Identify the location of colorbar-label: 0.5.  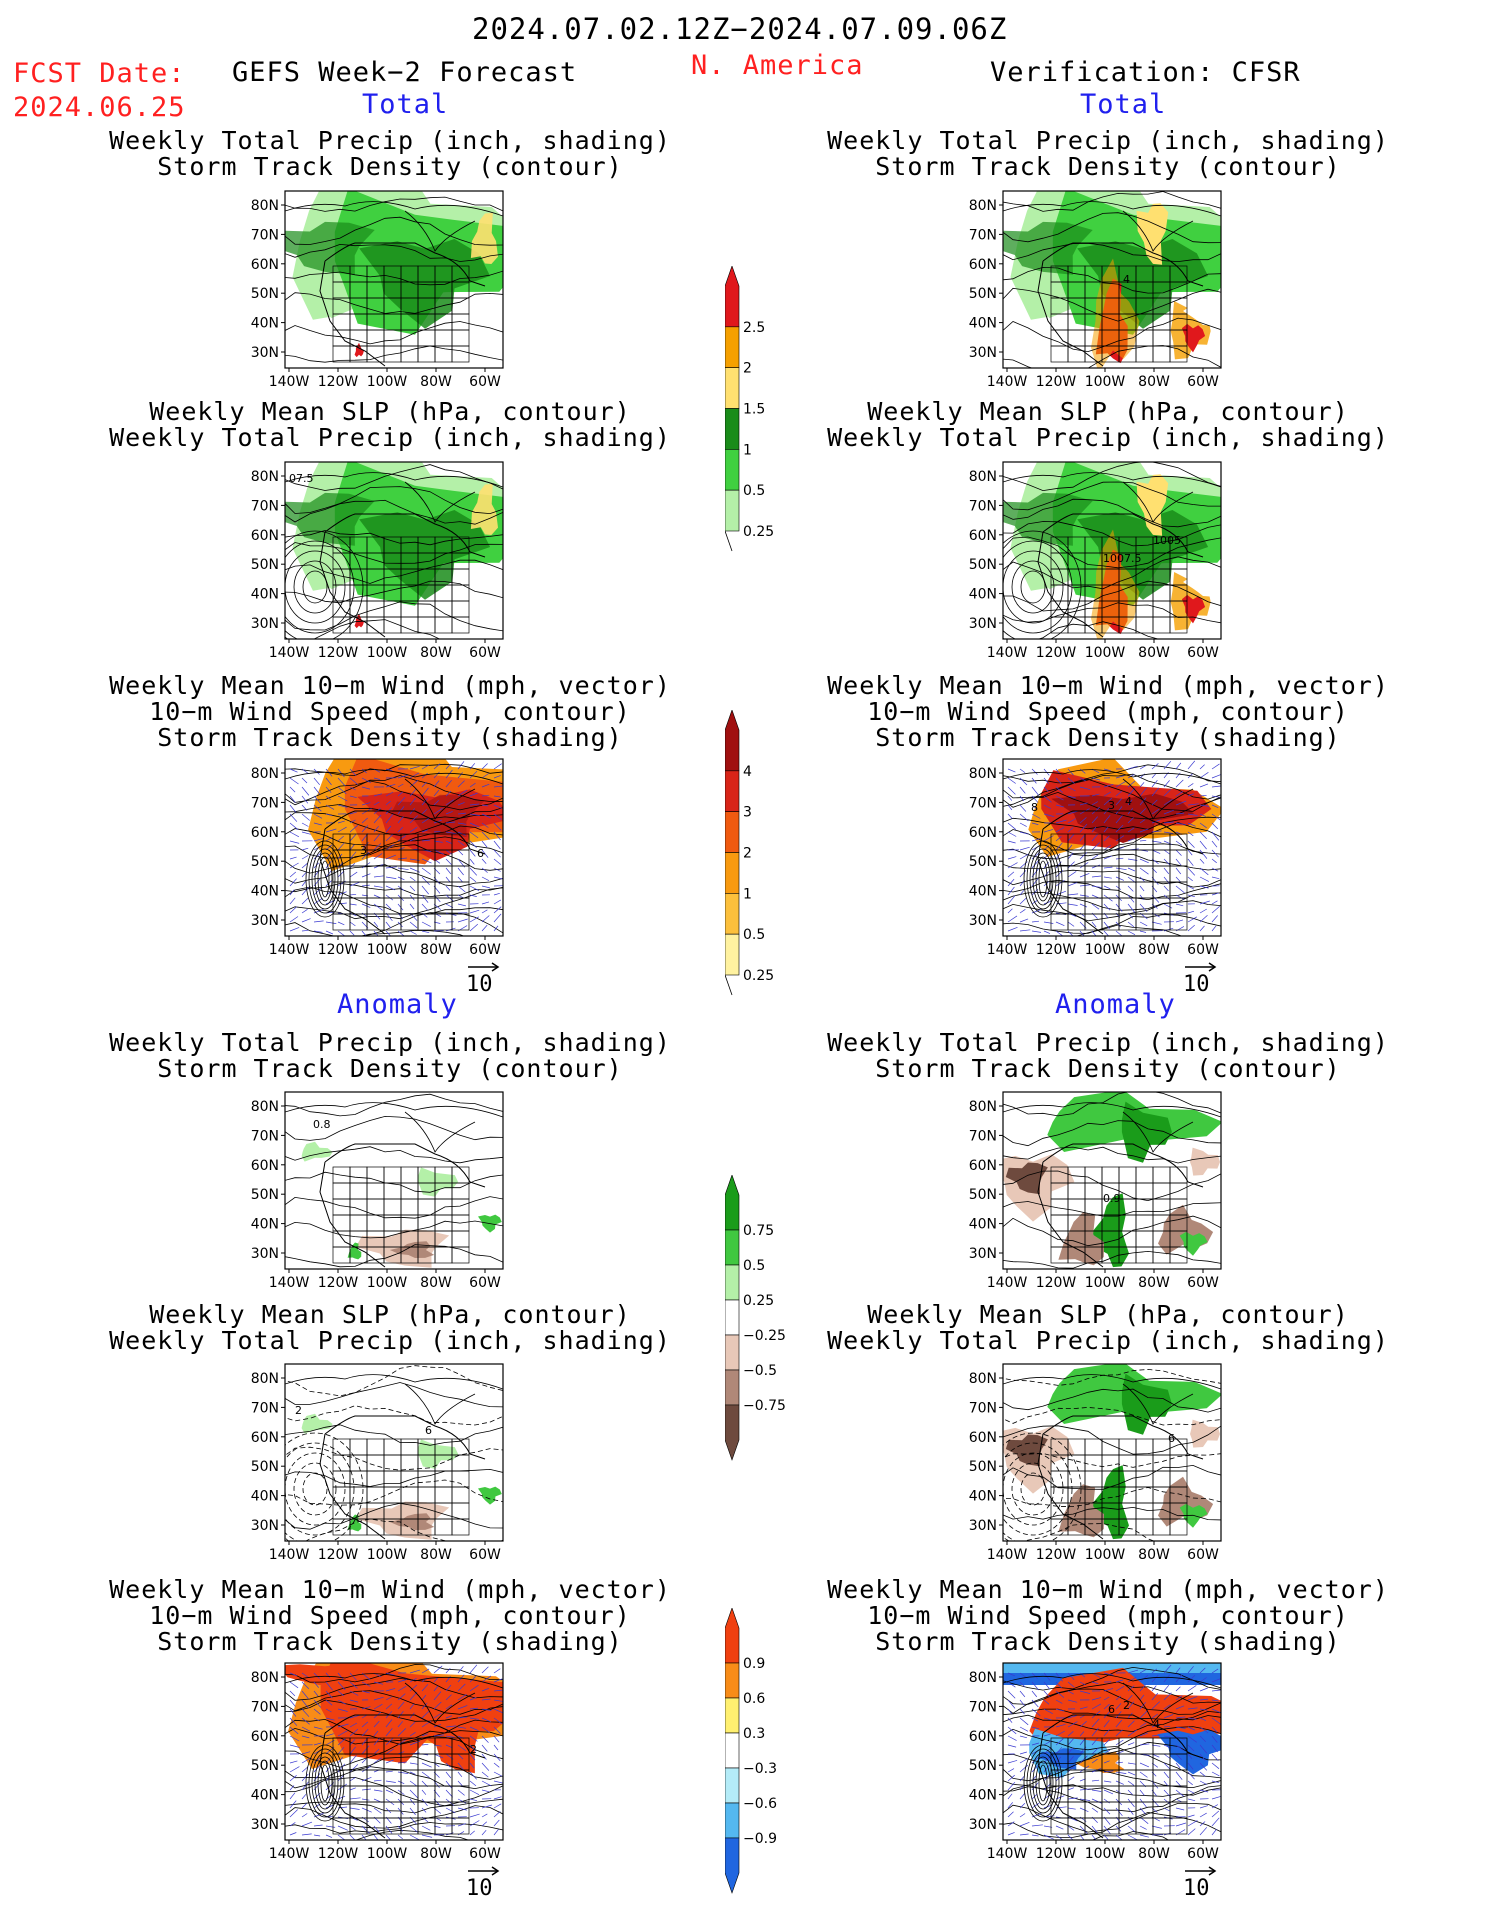
(754, 491).